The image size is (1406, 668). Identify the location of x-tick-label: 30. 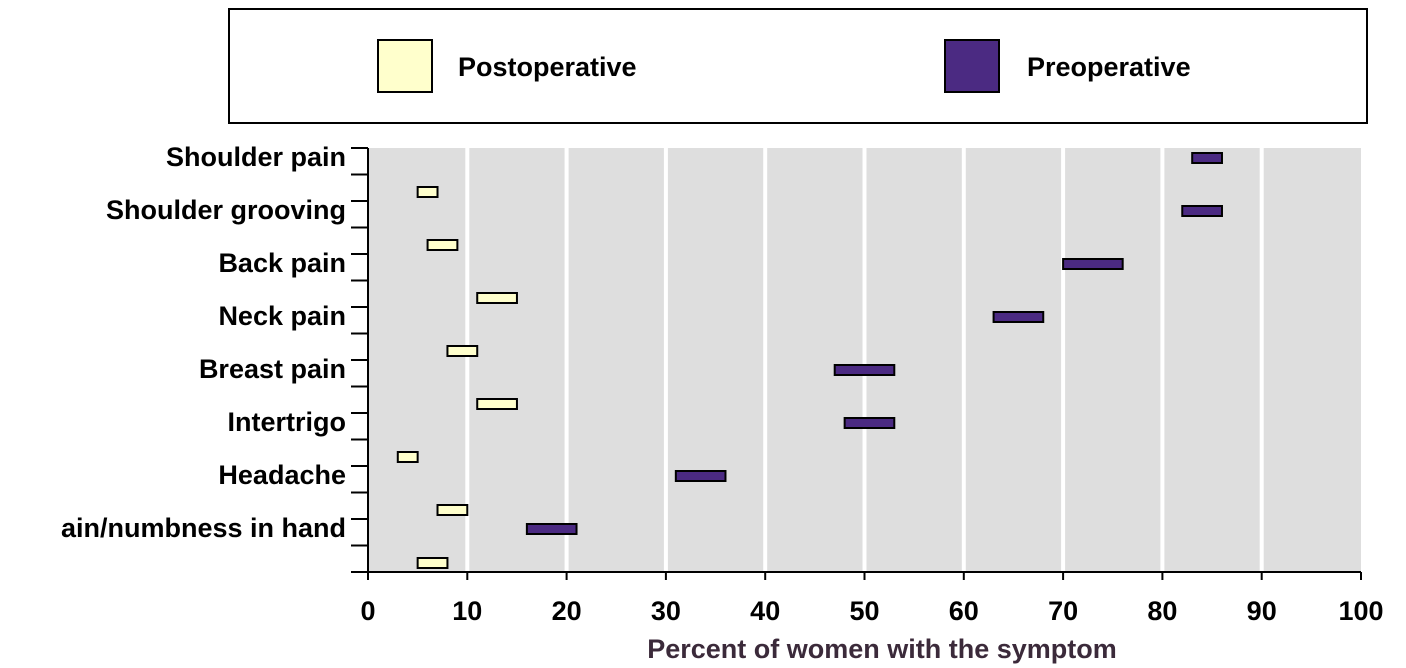
(666, 611).